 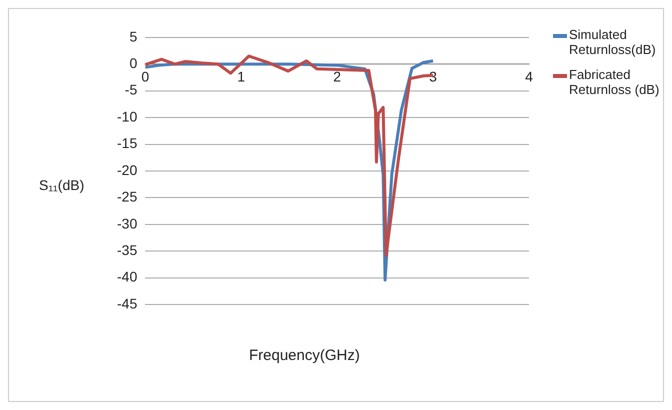 What do you see at coordinates (337, 76) in the screenshot?
I see `x-tick-label: 2` at bounding box center [337, 76].